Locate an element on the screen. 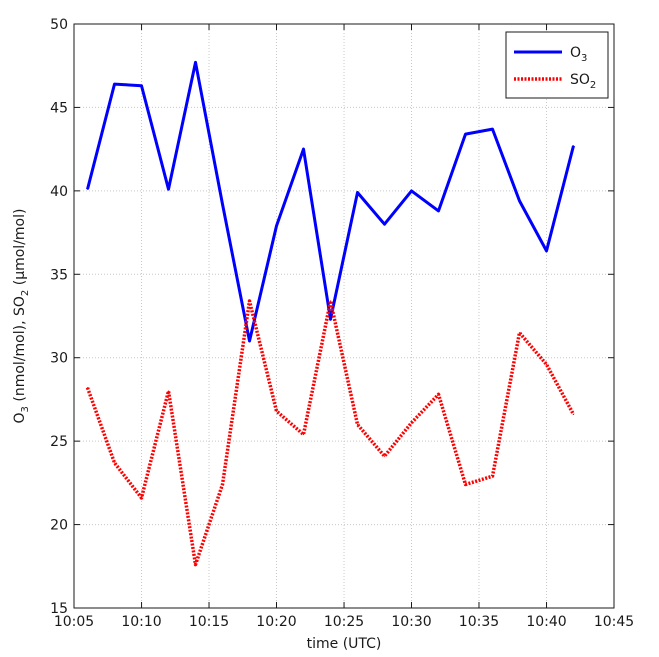  y-axis-title-subscript: 3 is located at coordinates (25, 409).